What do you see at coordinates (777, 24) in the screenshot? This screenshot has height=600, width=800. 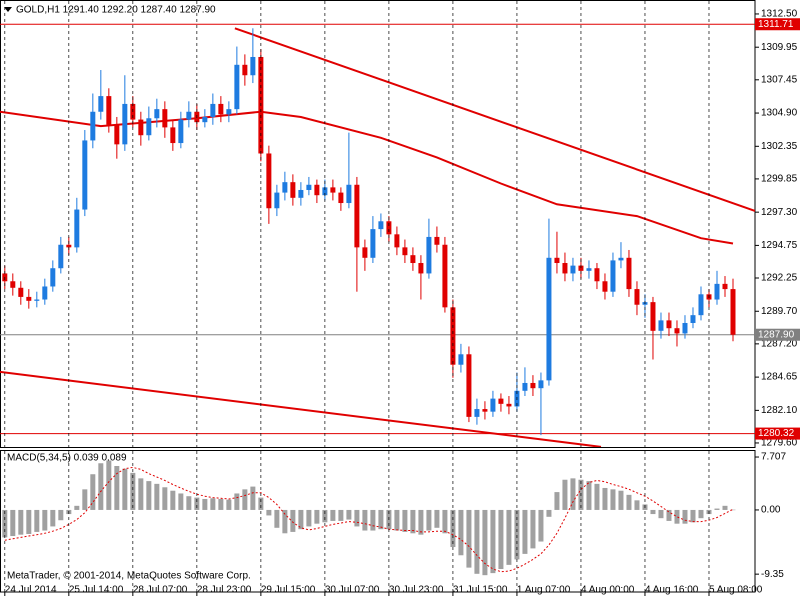 I see `price-level-box` at bounding box center [777, 24].